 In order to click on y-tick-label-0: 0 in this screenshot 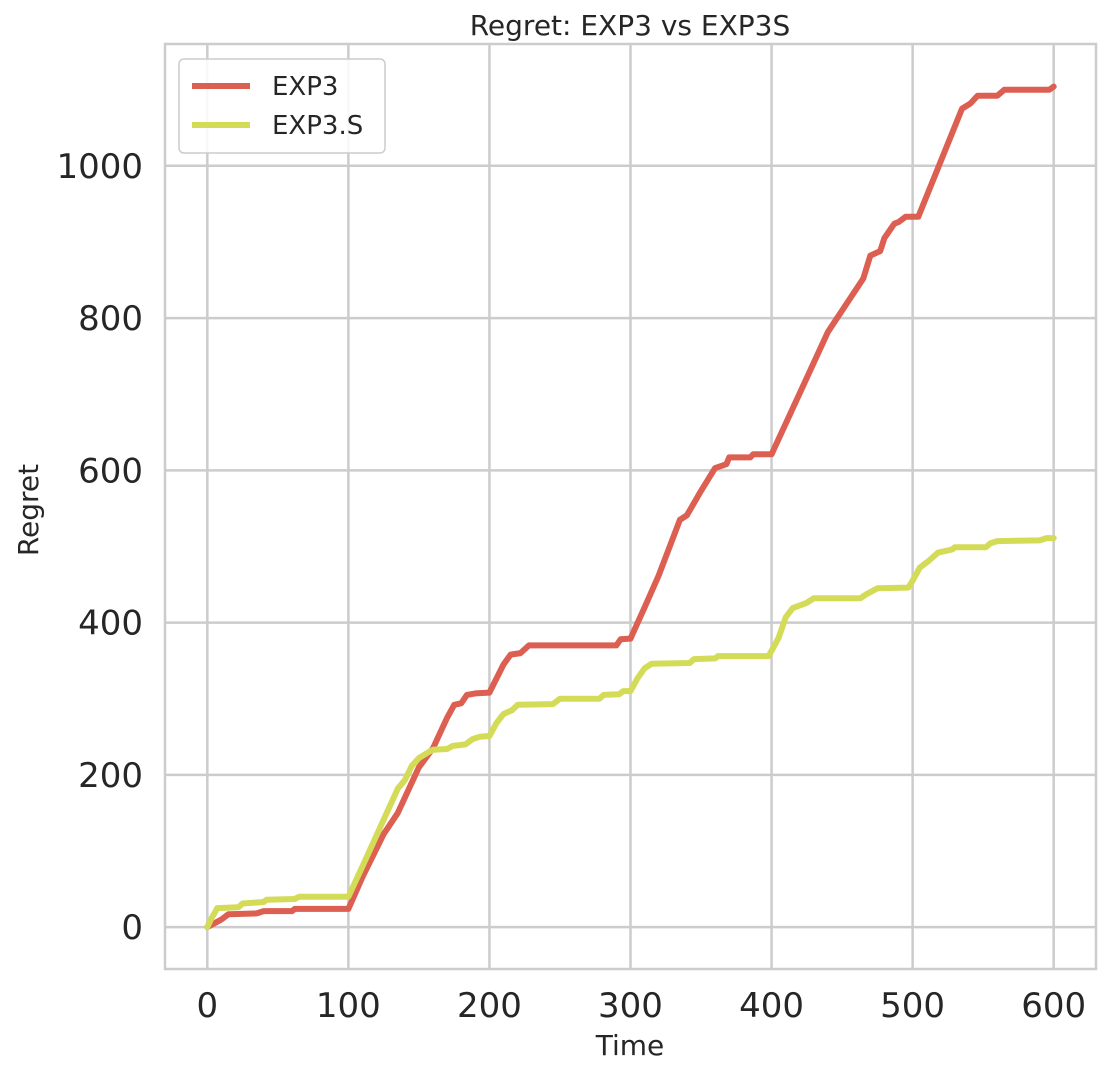, I will do `click(132, 928)`.